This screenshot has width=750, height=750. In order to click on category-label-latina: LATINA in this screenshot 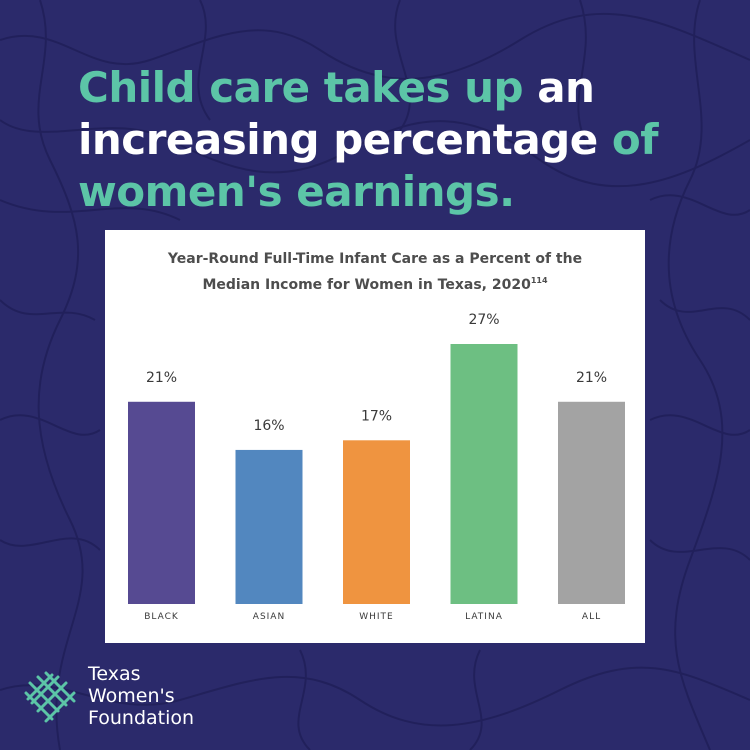, I will do `click(484, 617)`.